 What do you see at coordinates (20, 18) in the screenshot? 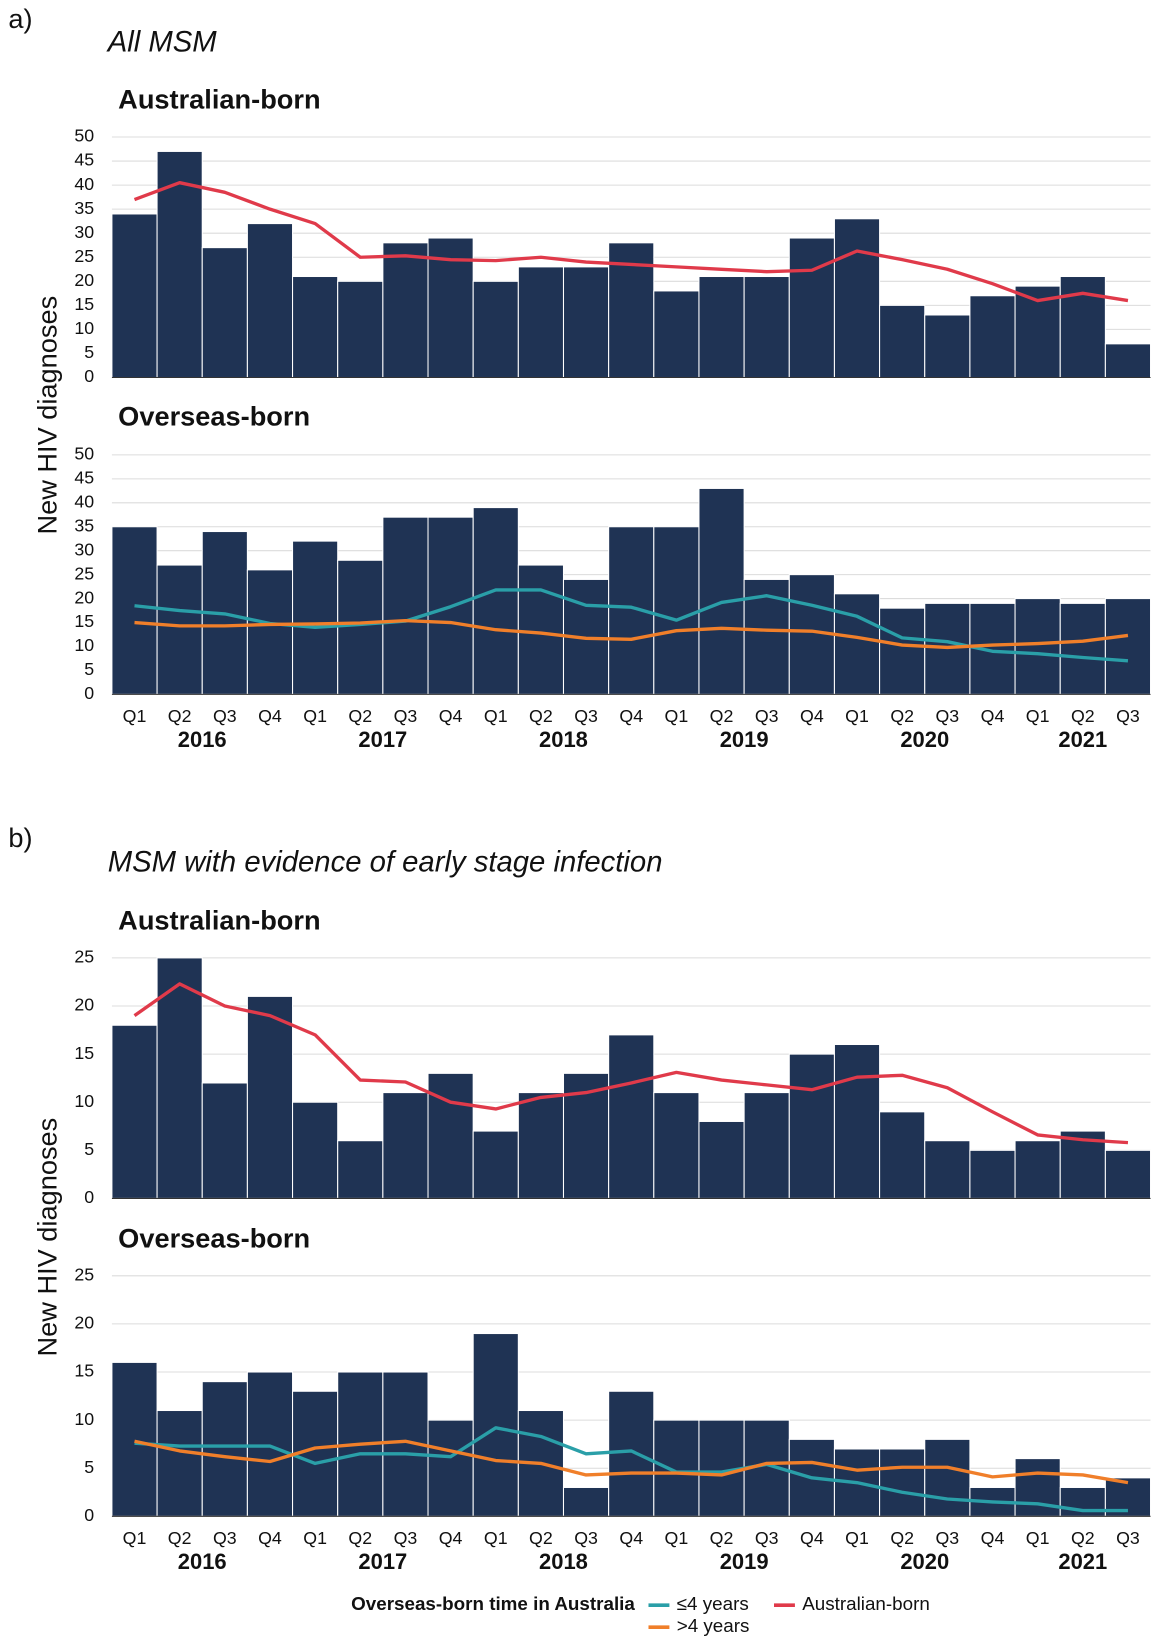
I see `panel-label: a)` at bounding box center [20, 18].